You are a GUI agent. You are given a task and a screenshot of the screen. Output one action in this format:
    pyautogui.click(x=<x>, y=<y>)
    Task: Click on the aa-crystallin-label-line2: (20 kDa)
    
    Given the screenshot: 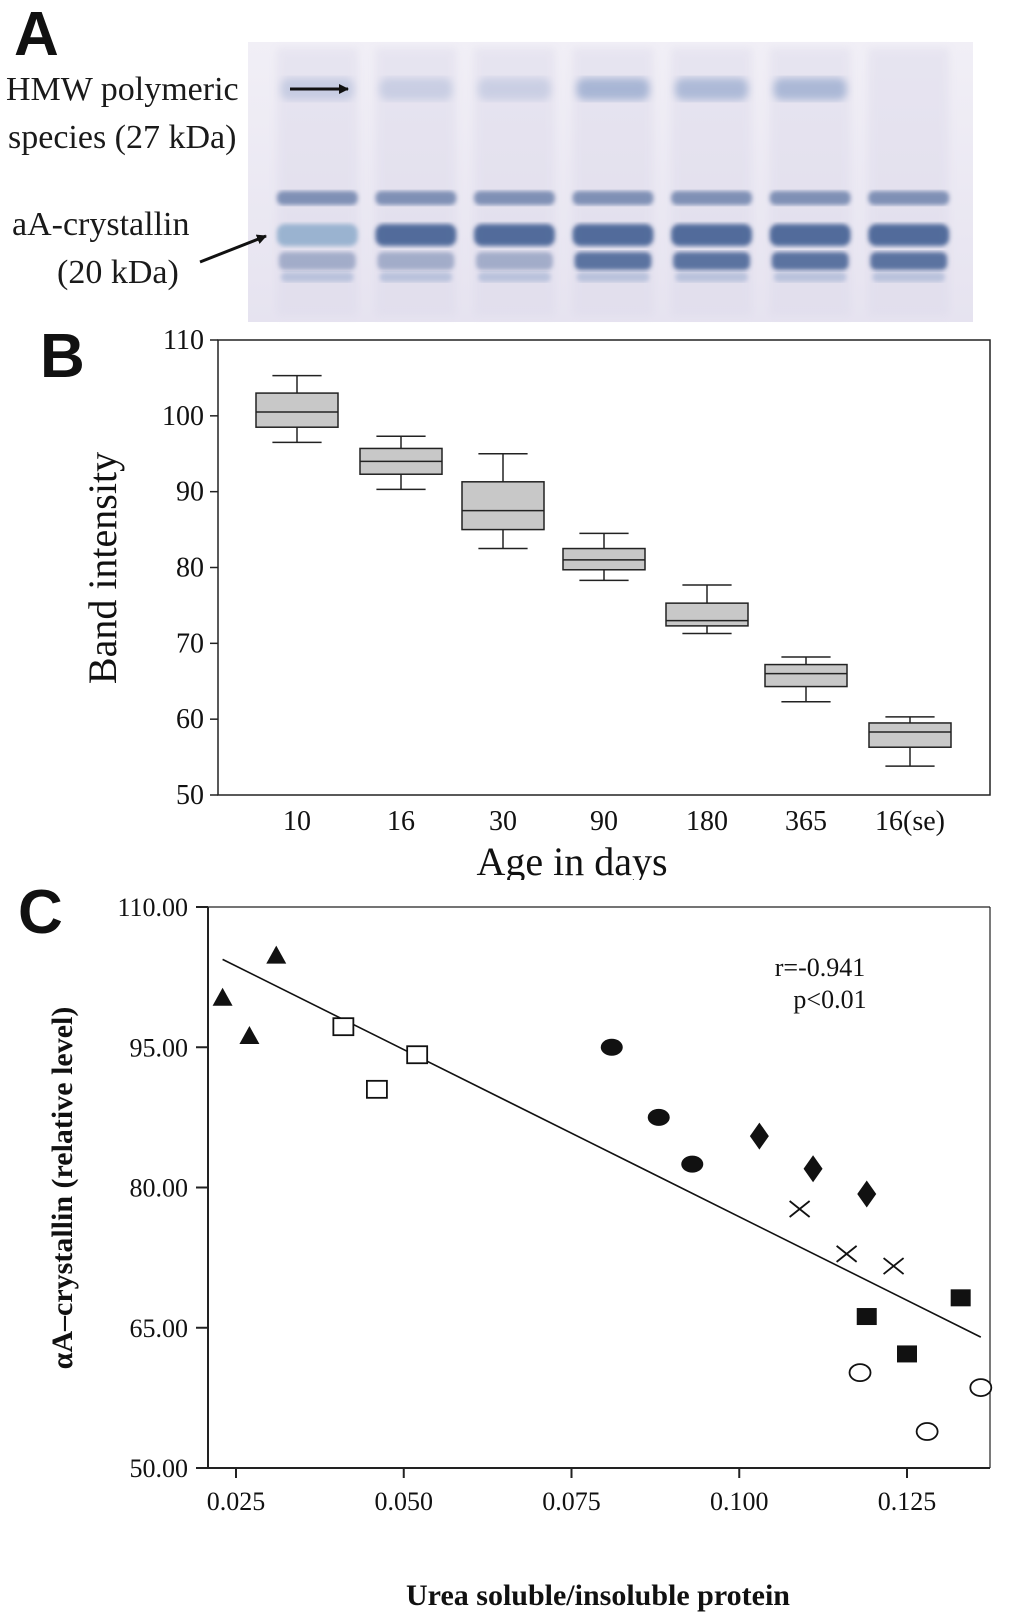 What is the action you would take?
    pyautogui.click(x=118, y=272)
    